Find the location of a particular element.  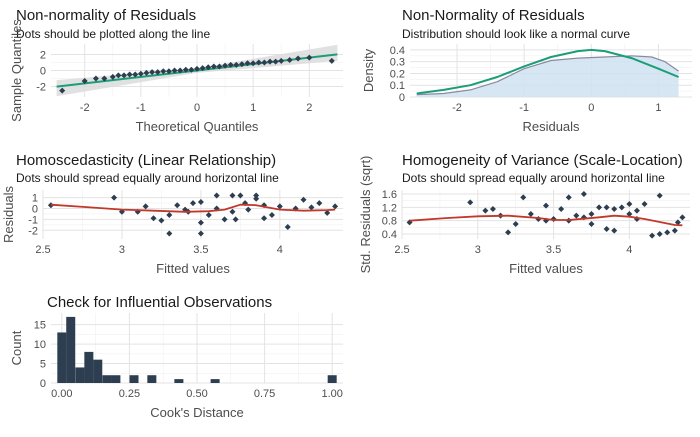

y-tick-label: 5 is located at coordinates (43, 365).